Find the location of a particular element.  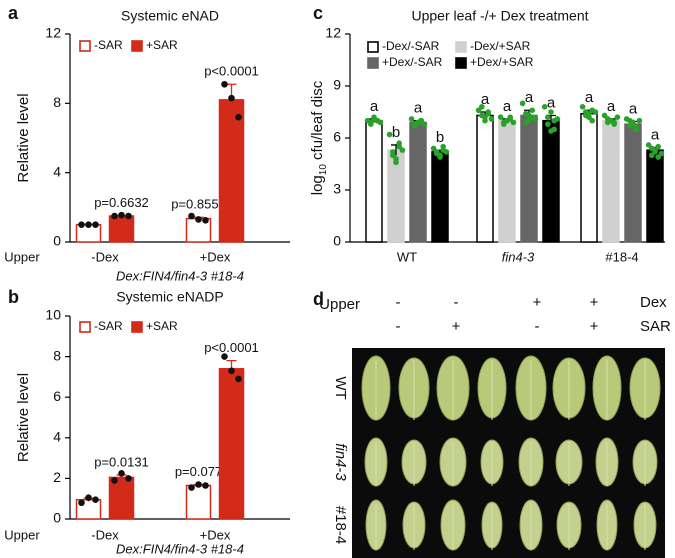

y-tick-label: 10 is located at coordinates (53, 315).